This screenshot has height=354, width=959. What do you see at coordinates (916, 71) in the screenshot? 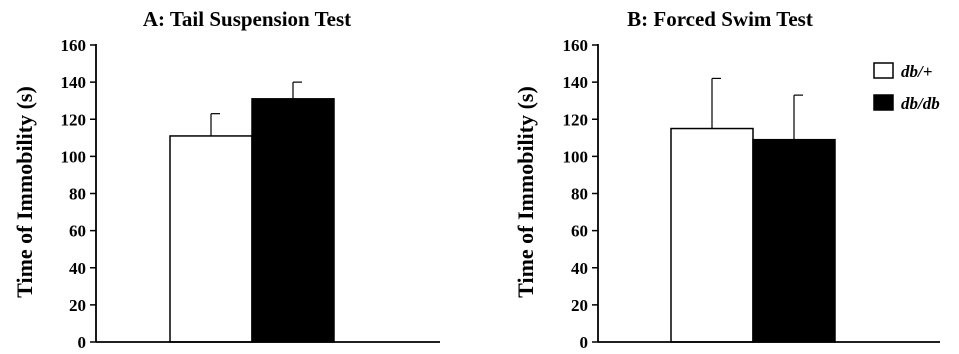
I see `legend-label: db/+` at bounding box center [916, 71].